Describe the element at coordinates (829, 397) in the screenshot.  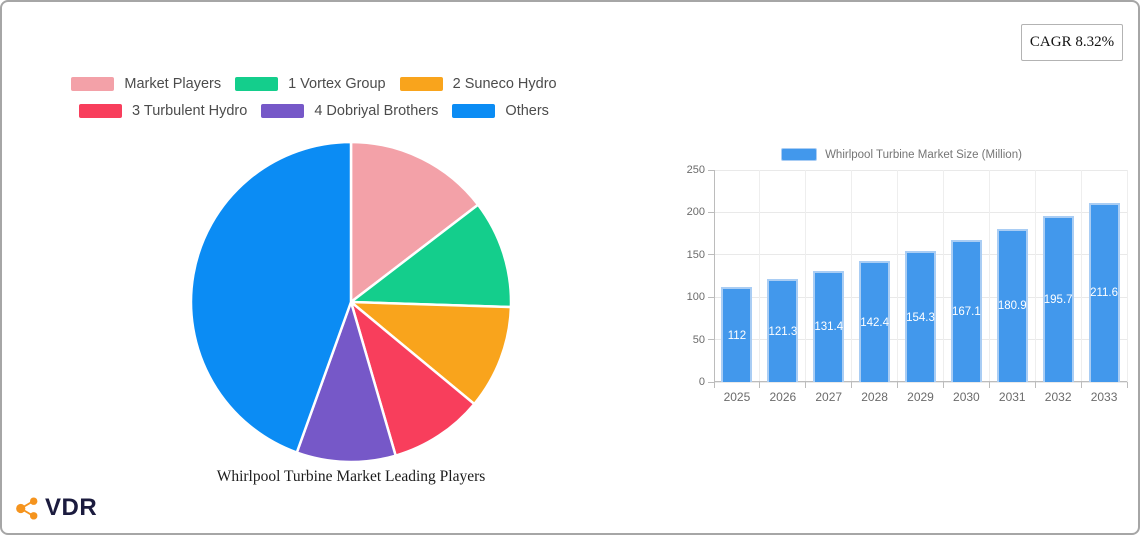
I see `x-tick-label: 2027` at that location.